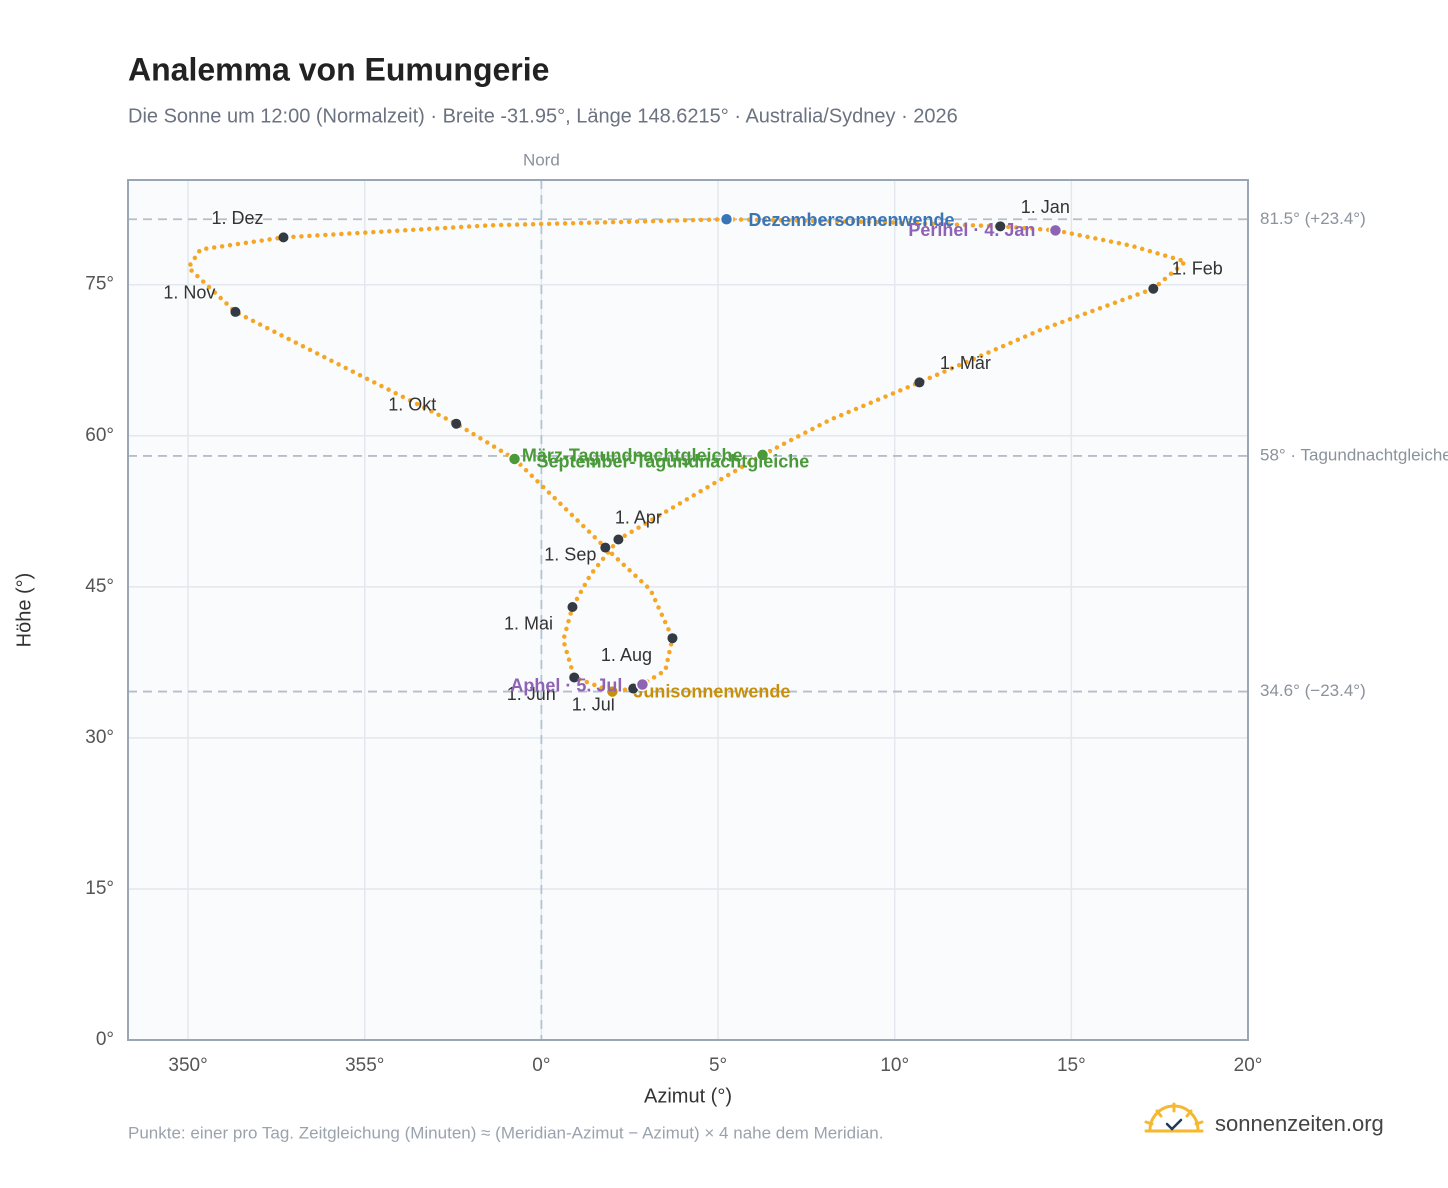 The width and height of the screenshot is (1448, 1188). What do you see at coordinates (894, 1065) in the screenshot?
I see `x-tick-label: 10°` at bounding box center [894, 1065].